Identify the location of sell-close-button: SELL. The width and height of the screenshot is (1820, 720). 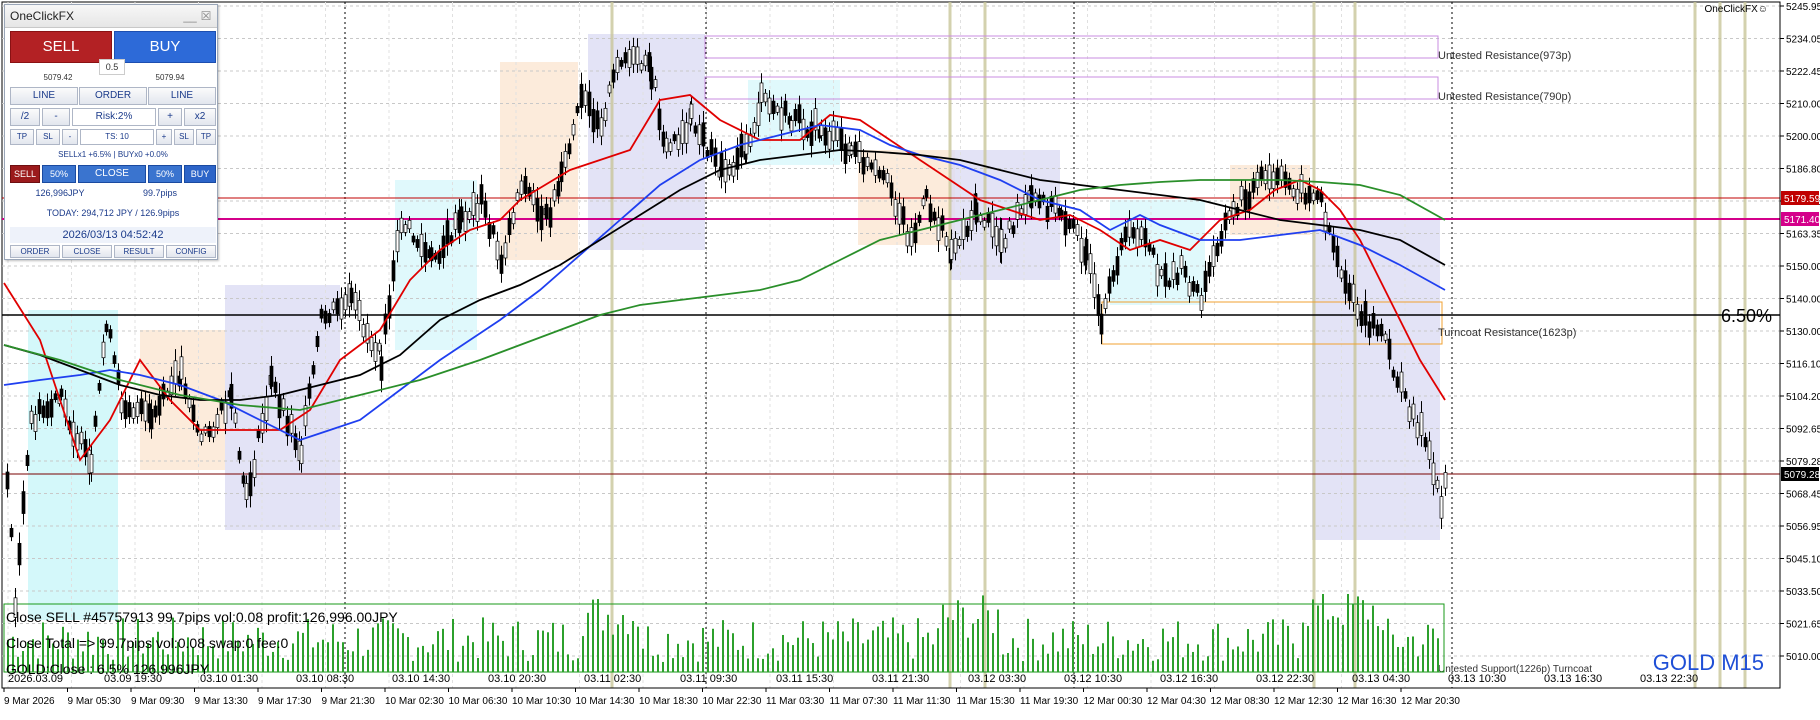
(25, 174).